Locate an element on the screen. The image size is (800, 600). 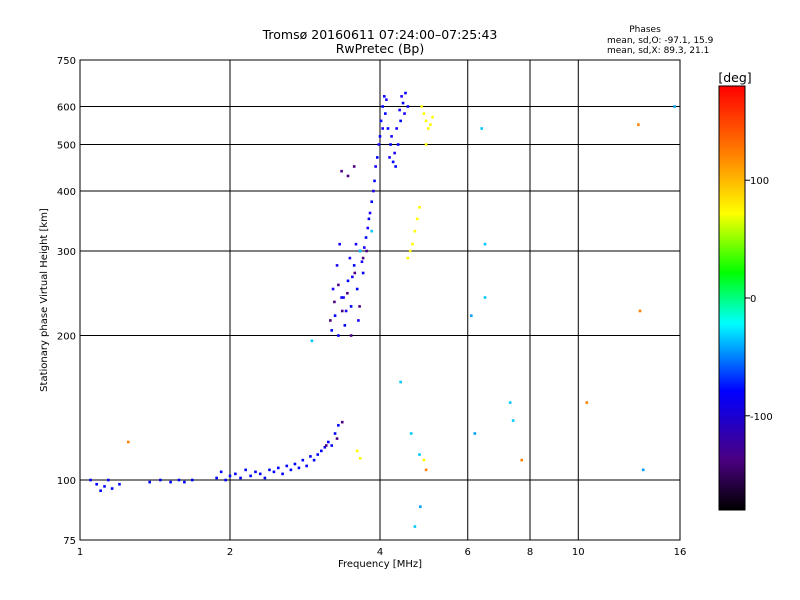
colorbar-tick-label: 100 is located at coordinates (759, 181).